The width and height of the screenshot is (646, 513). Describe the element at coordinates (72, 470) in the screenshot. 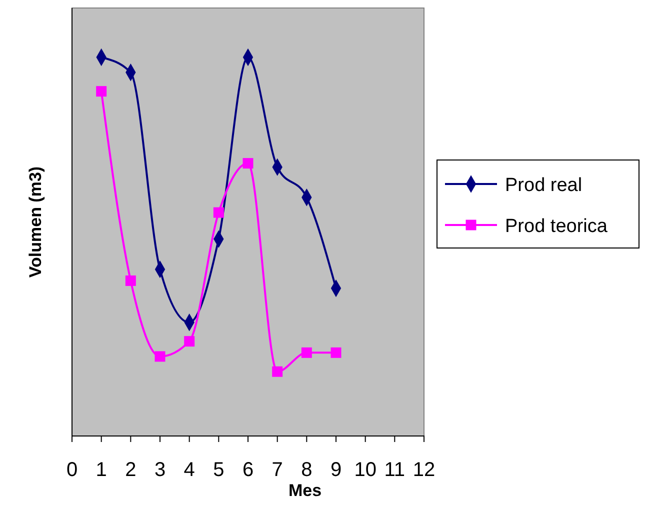

I see `x-tick-label: 0` at that location.